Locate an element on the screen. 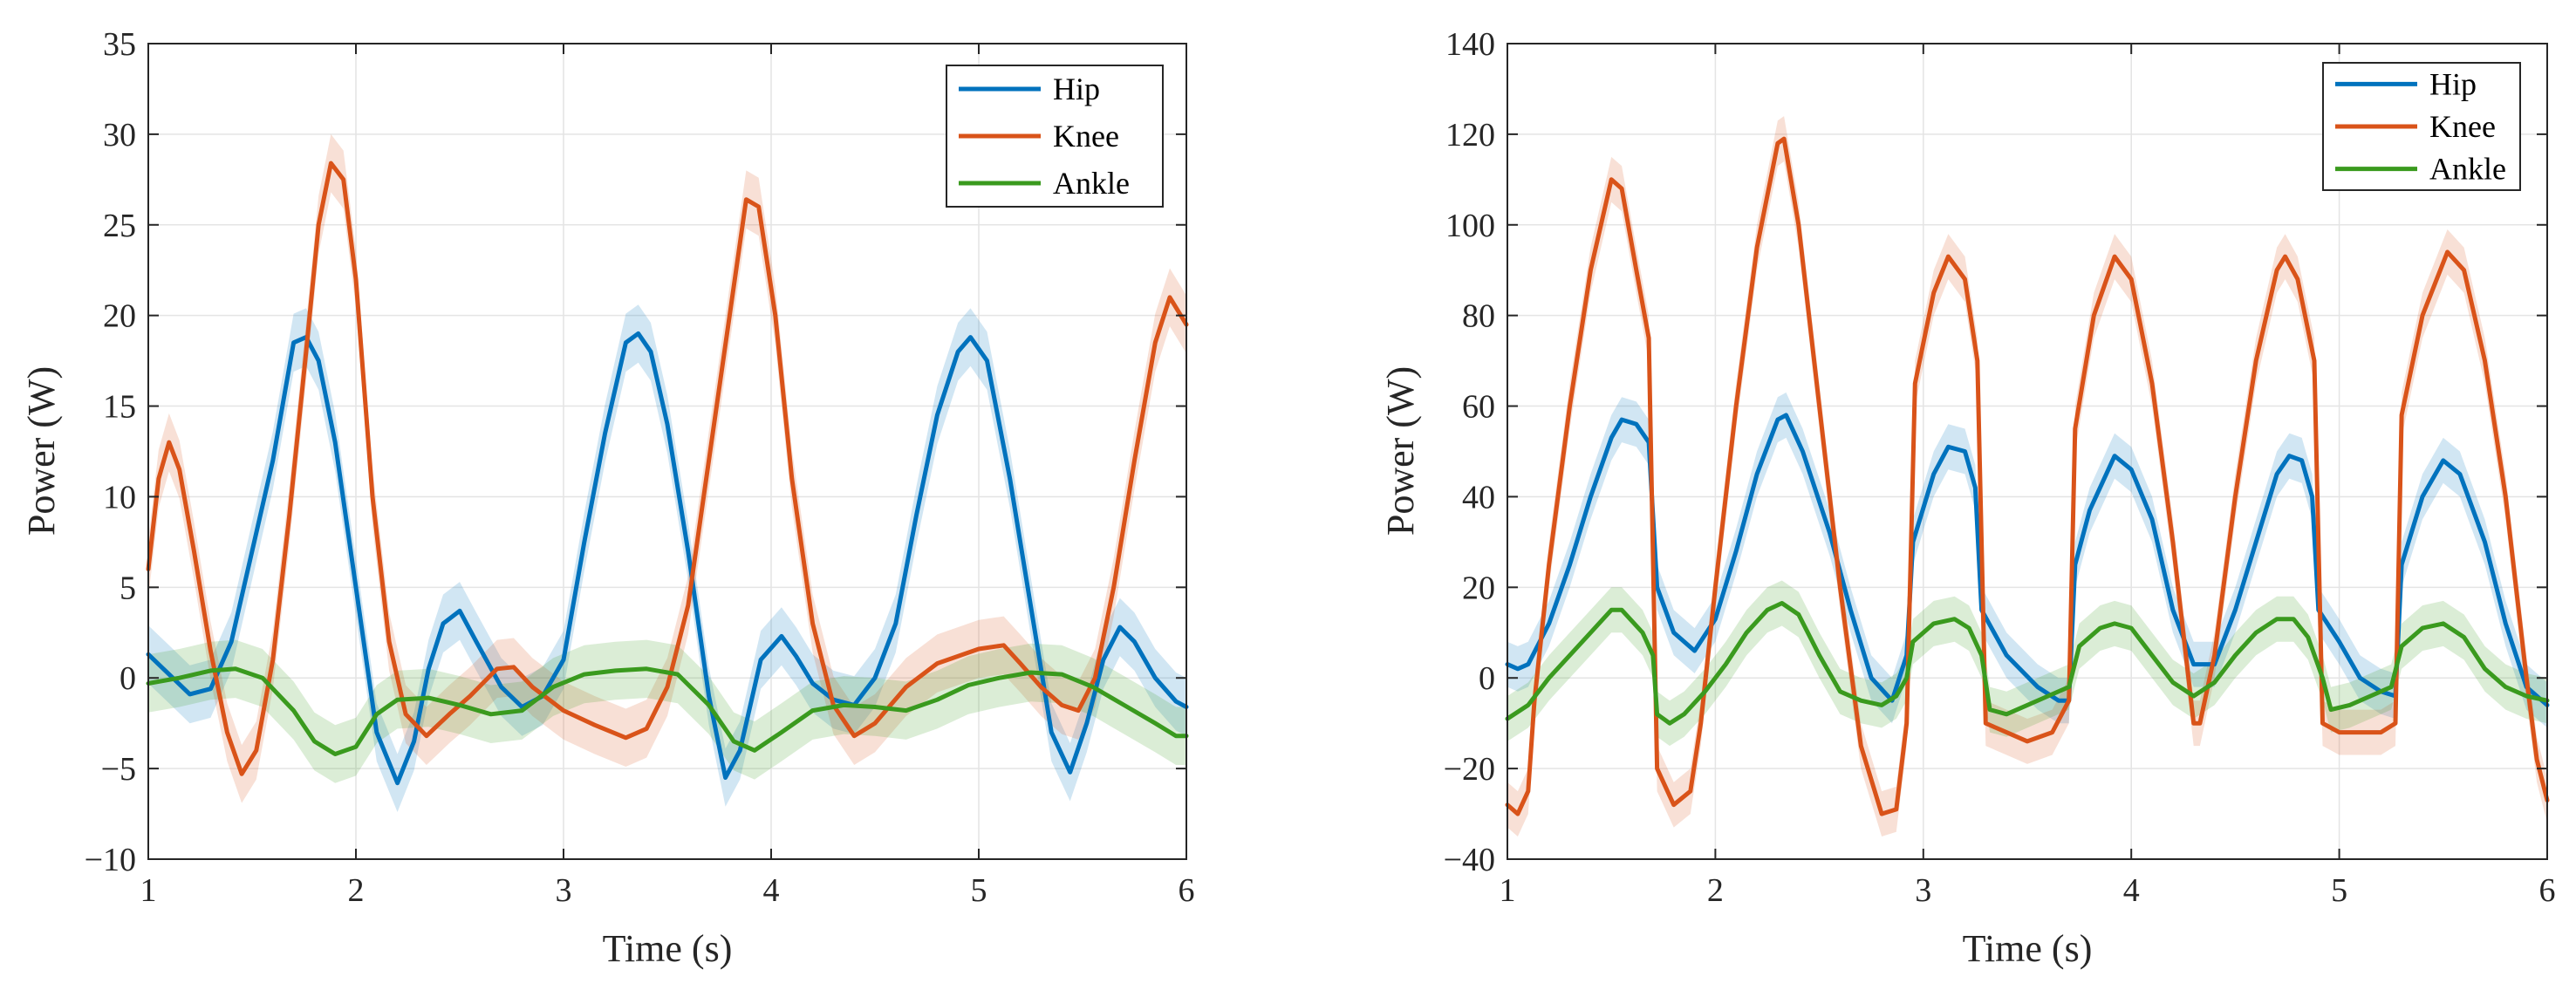  y-tick-label: 120 is located at coordinates (1470, 135).